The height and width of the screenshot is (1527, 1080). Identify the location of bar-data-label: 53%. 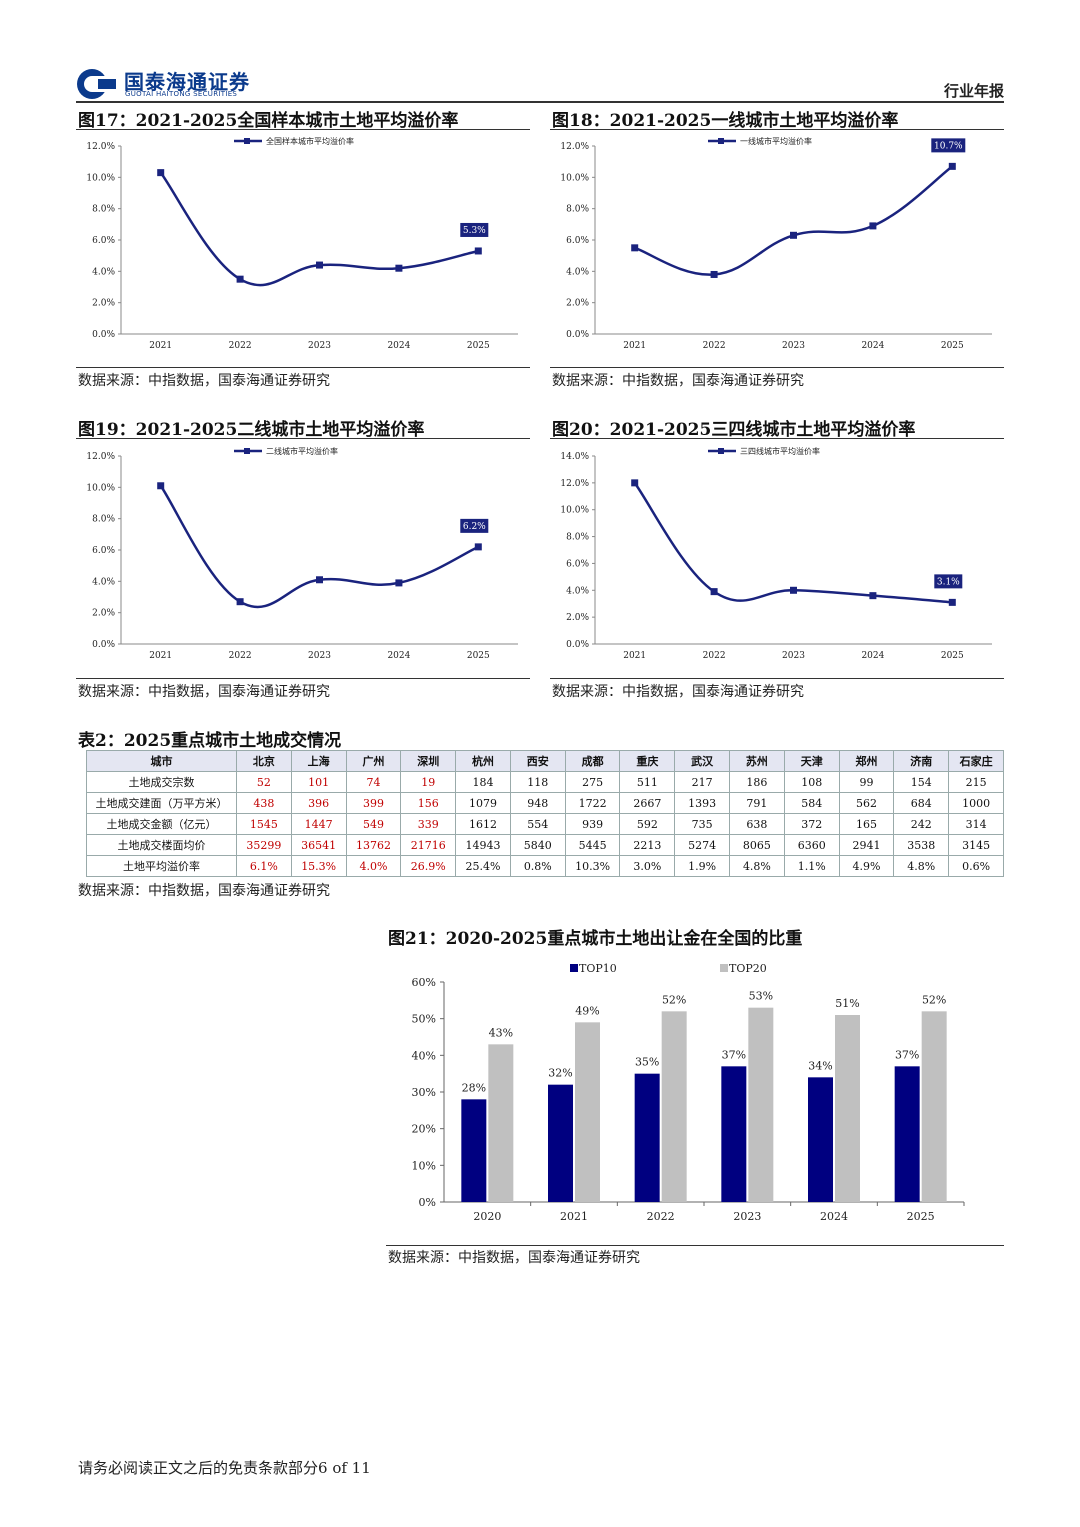
(761, 996).